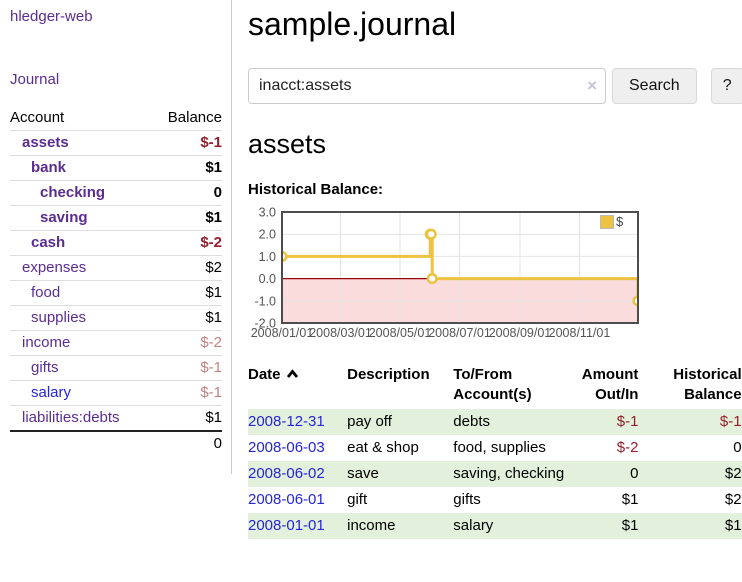  Describe the element at coordinates (467, 499) in the screenshot. I see `register-accounts-cell: gifts` at that location.